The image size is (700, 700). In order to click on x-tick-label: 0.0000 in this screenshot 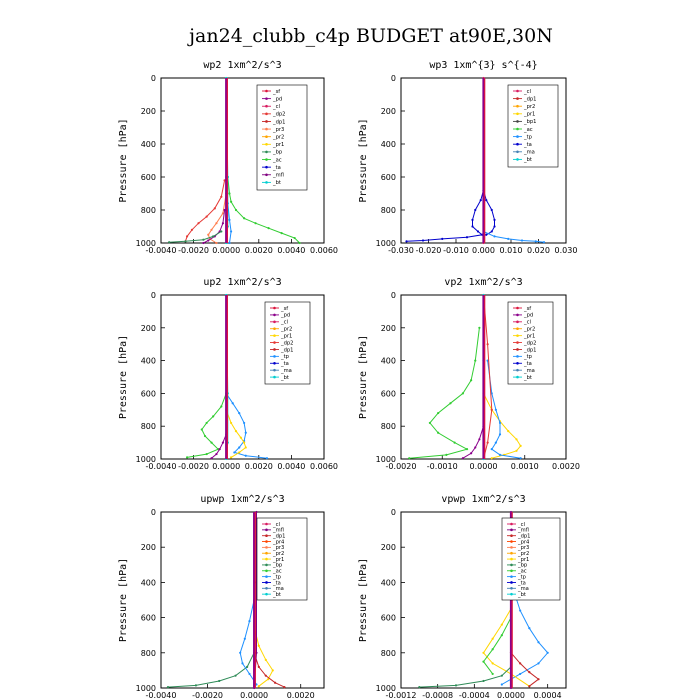, I will do `click(226, 466)`.